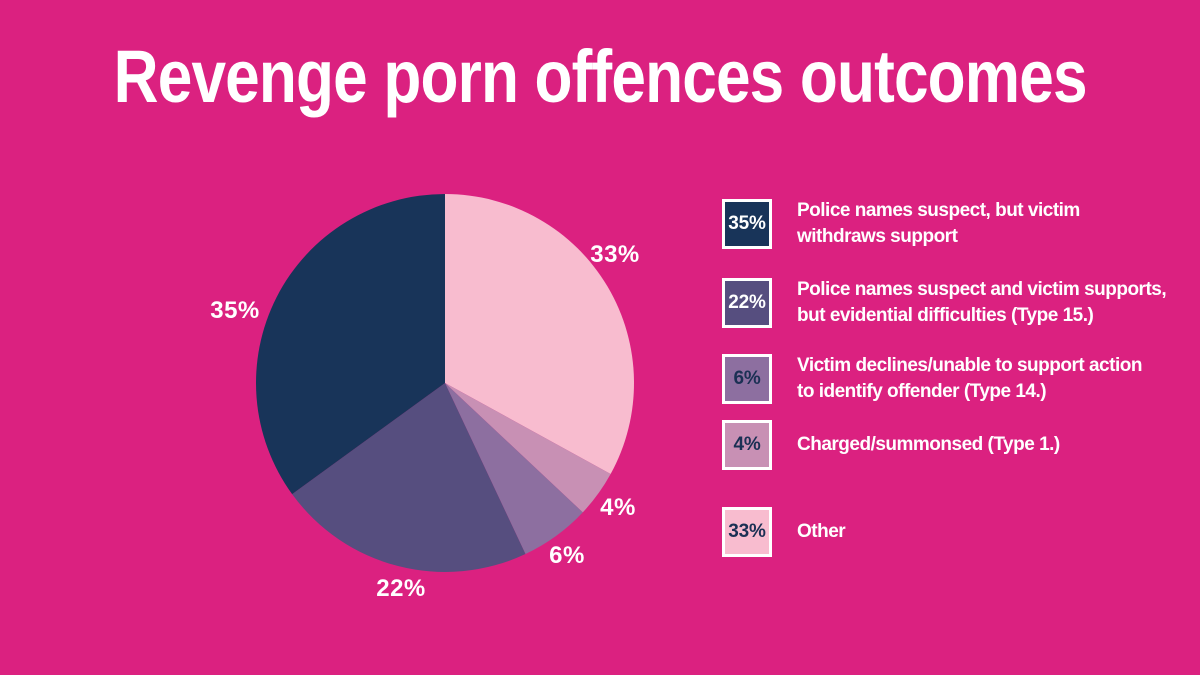  I want to click on legend-swatch-percent: 33%, so click(747, 531).